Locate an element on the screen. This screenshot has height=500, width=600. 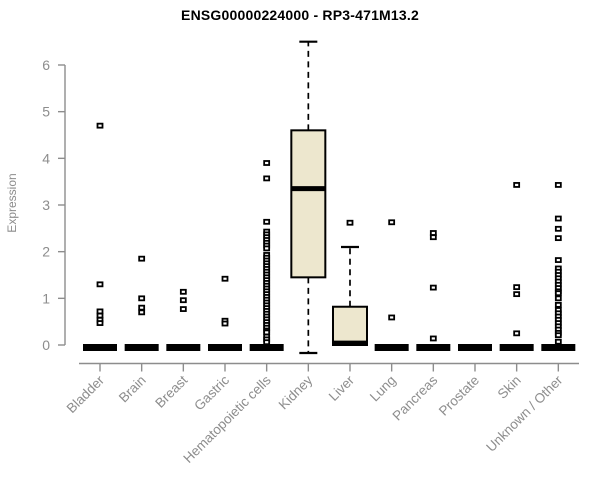
y-tick-label: 0 is located at coordinates (46, 345).